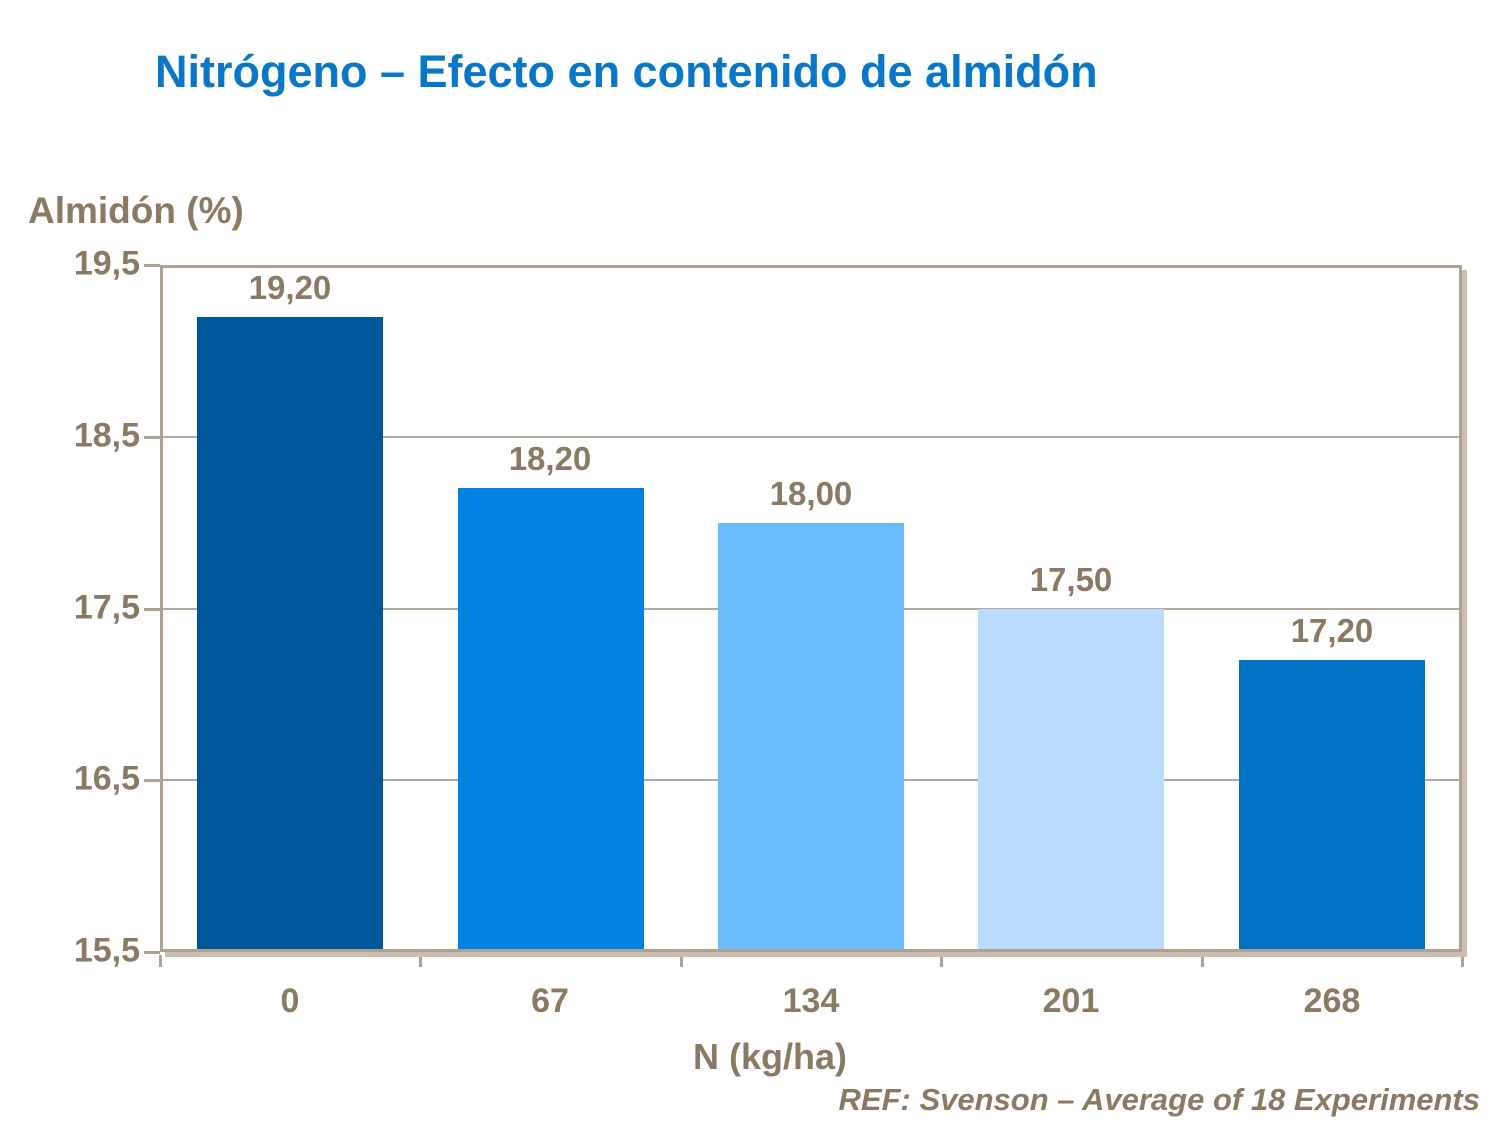 This screenshot has height=1125, width=1501. Describe the element at coordinates (106, 607) in the screenshot. I see `y-tick-label: 17,5` at that location.